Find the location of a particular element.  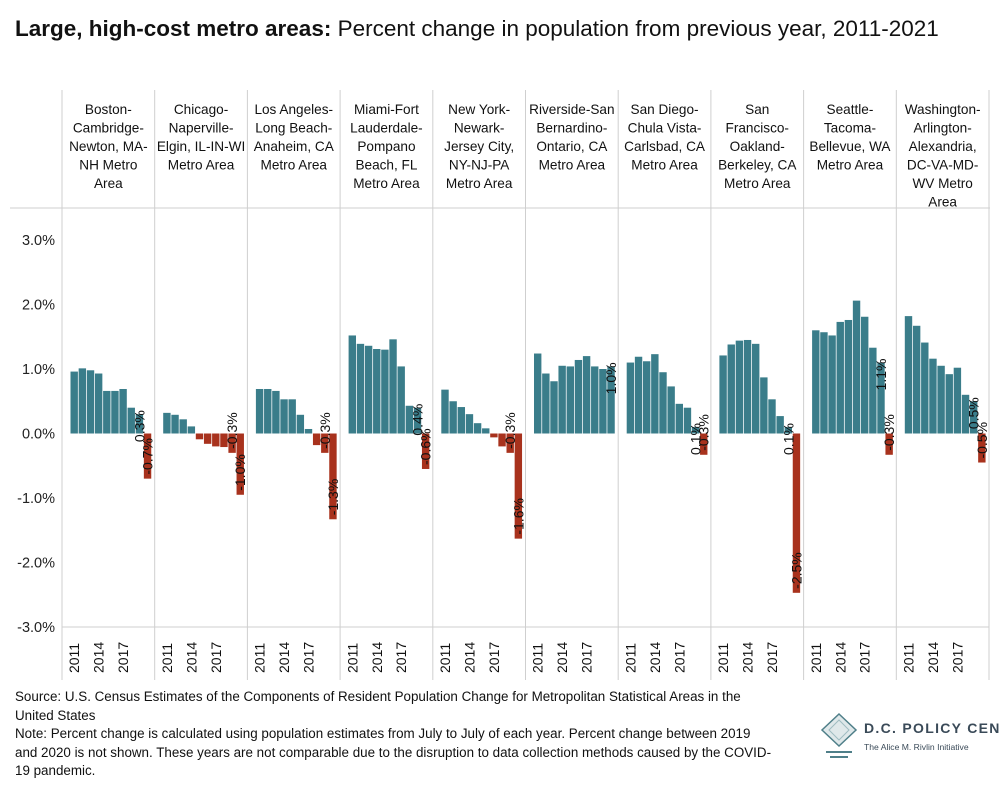

panel-header-line: Miami-Fort is located at coordinates (386, 109).